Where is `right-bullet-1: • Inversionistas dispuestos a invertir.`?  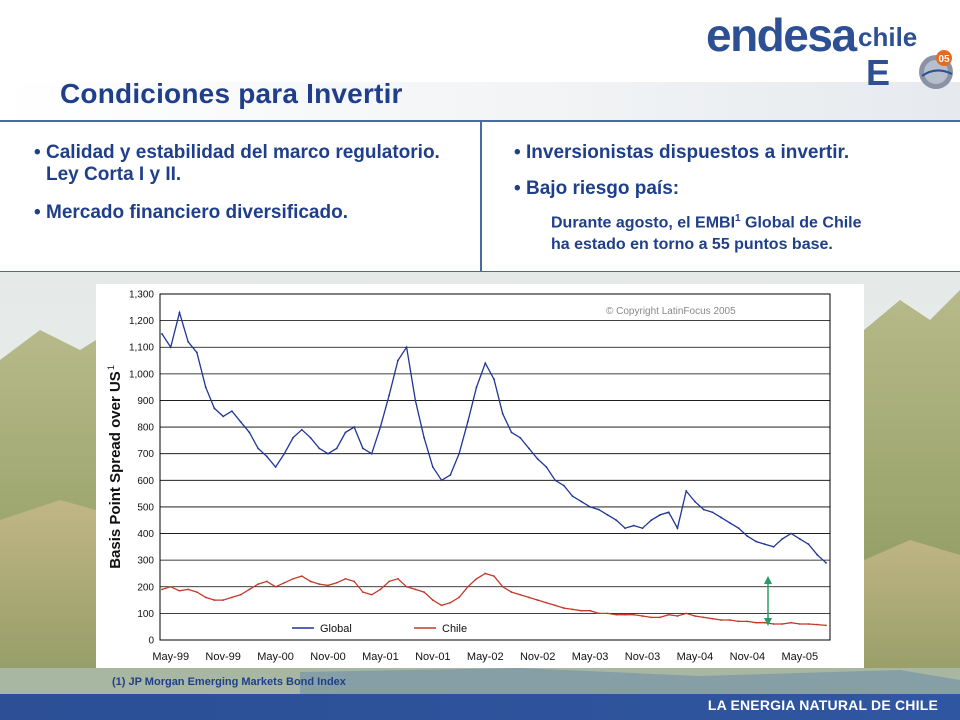 right-bullet-1: • Inversionistas dispuestos a invertir. is located at coordinates (682, 152).